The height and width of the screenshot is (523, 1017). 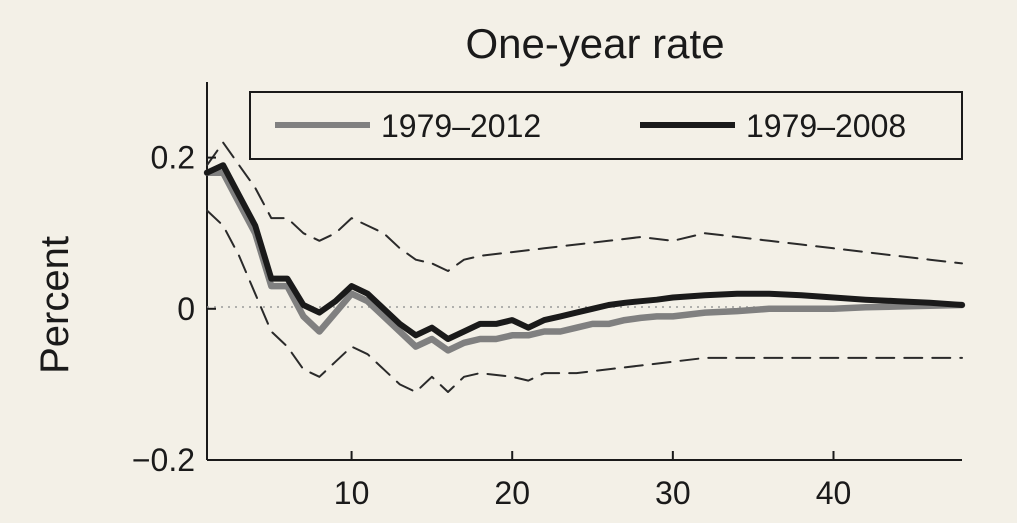 I want to click on y-tick-label: 0, so click(x=186, y=309).